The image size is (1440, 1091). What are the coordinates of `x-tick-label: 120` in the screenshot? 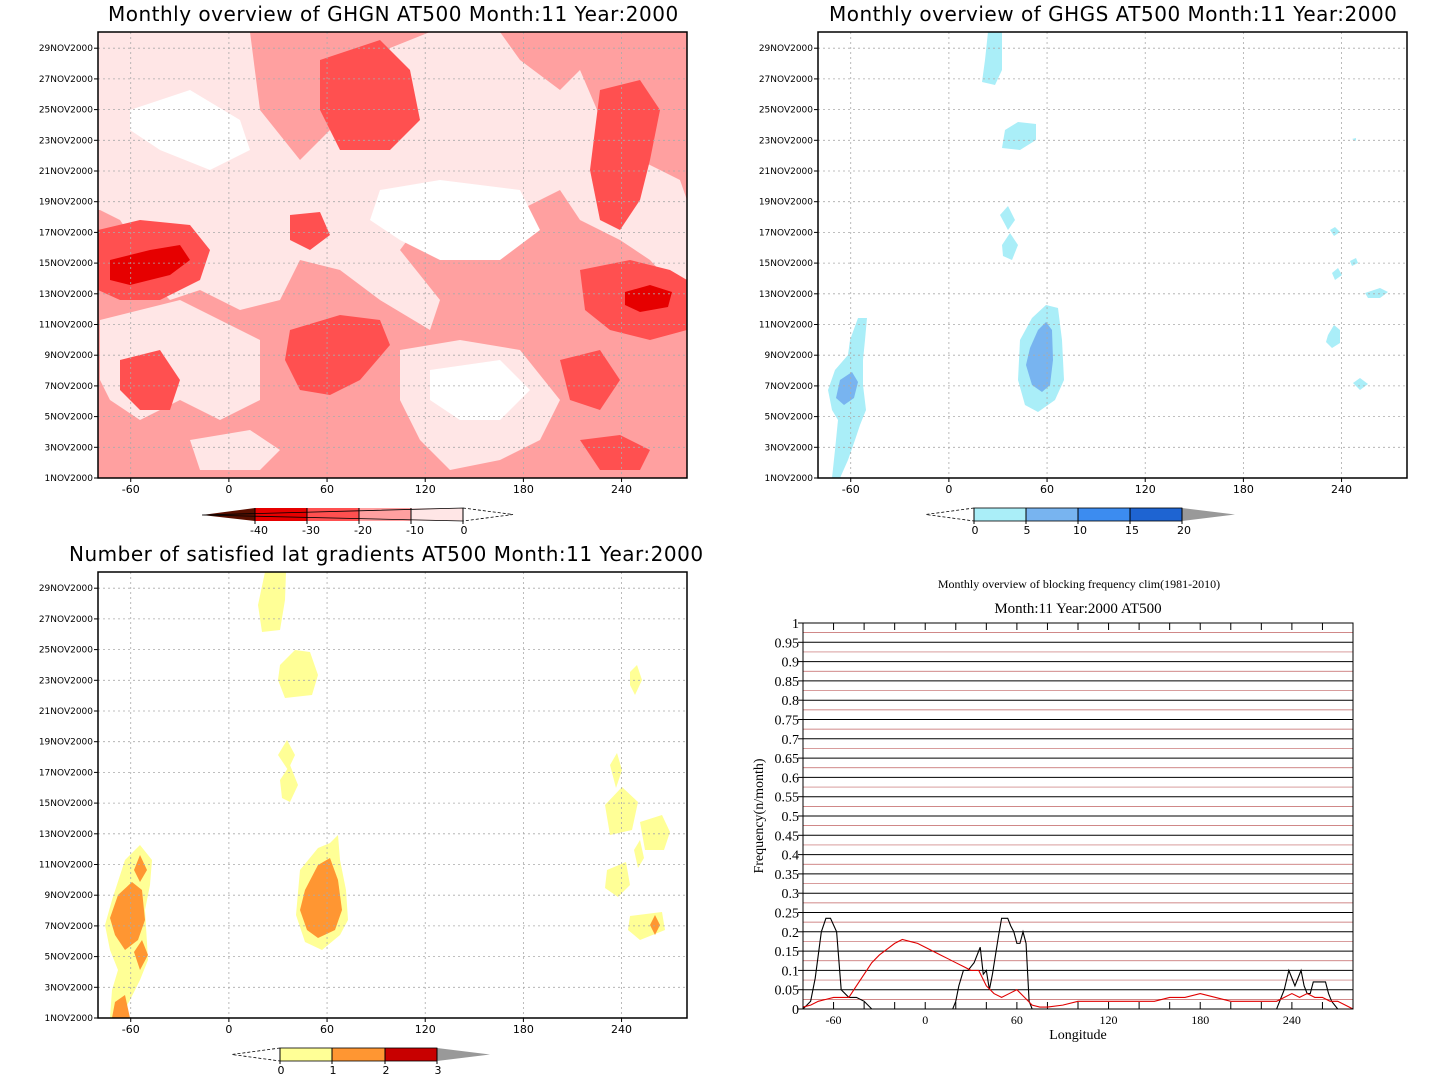 It's located at (1109, 1020).